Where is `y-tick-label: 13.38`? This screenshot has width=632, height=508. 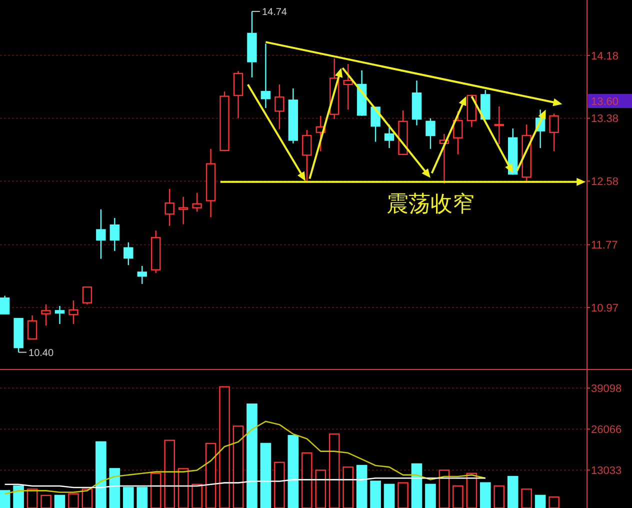
y-tick-label: 13.38 is located at coordinates (605, 119).